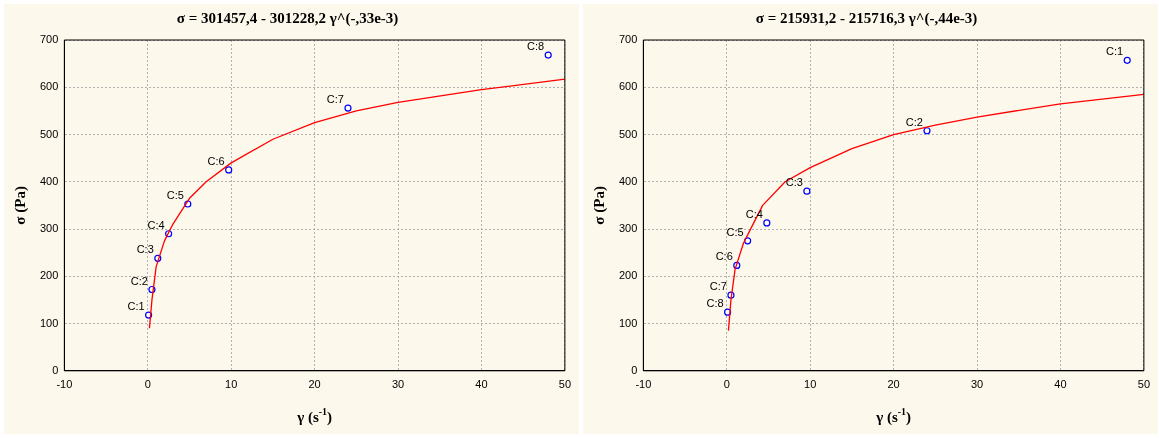 The height and width of the screenshot is (438, 1159). I want to click on chart-title: σ = 215931,2 - 215716,3 γ^(-,44e-3), so click(866, 18).